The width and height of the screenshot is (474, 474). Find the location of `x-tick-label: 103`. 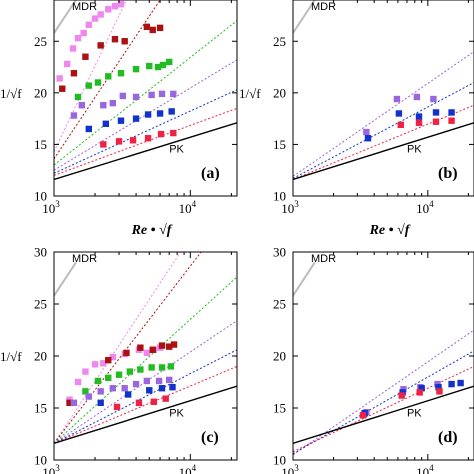

x-tick-label: 103 is located at coordinates (290, 207).